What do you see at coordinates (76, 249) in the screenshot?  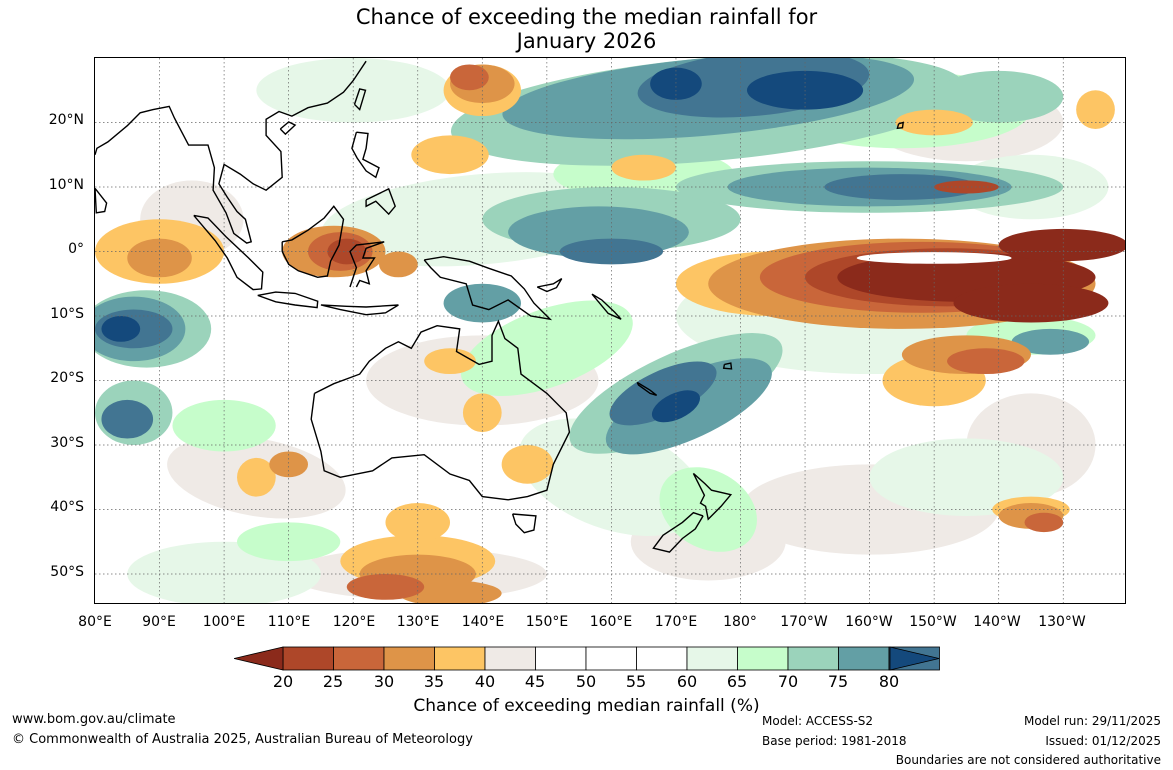 I see `lat-label-equator: 0°` at bounding box center [76, 249].